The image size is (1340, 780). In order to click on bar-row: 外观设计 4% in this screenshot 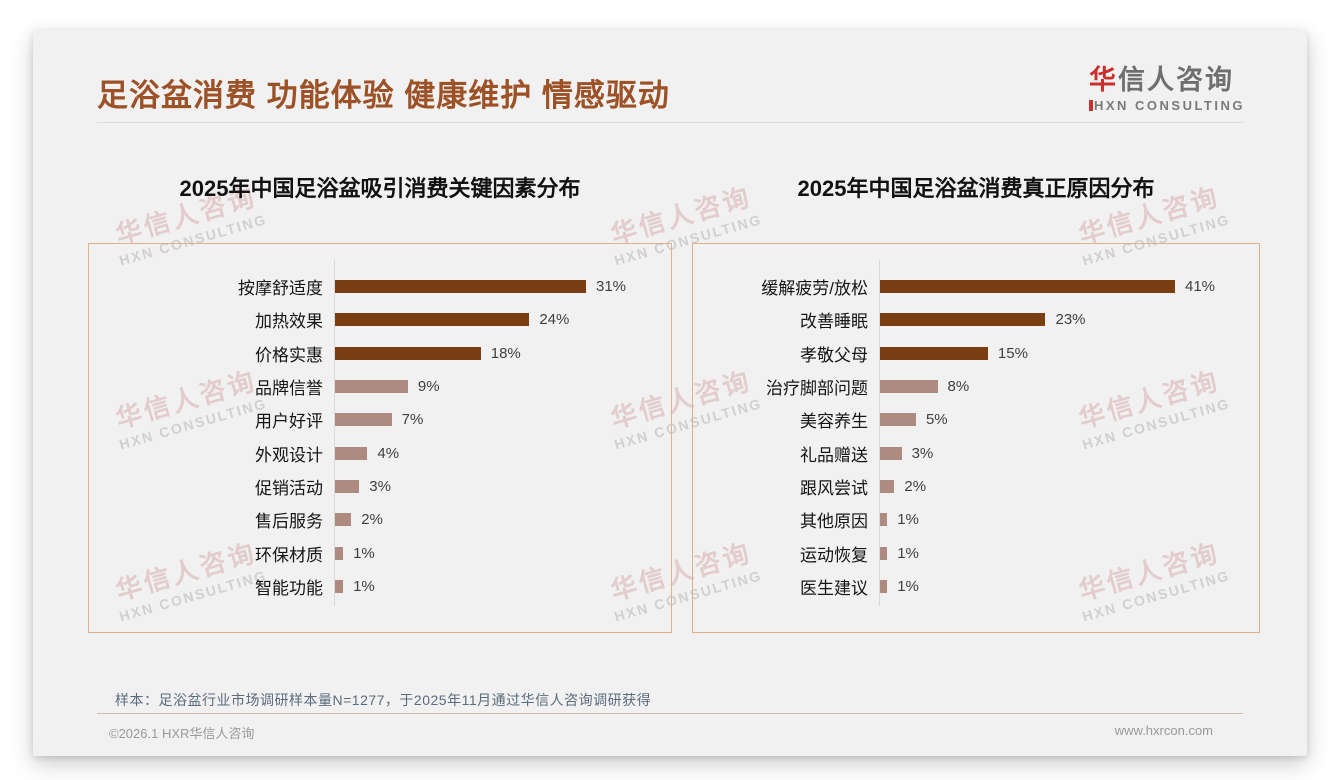, I will do `click(380, 452)`.